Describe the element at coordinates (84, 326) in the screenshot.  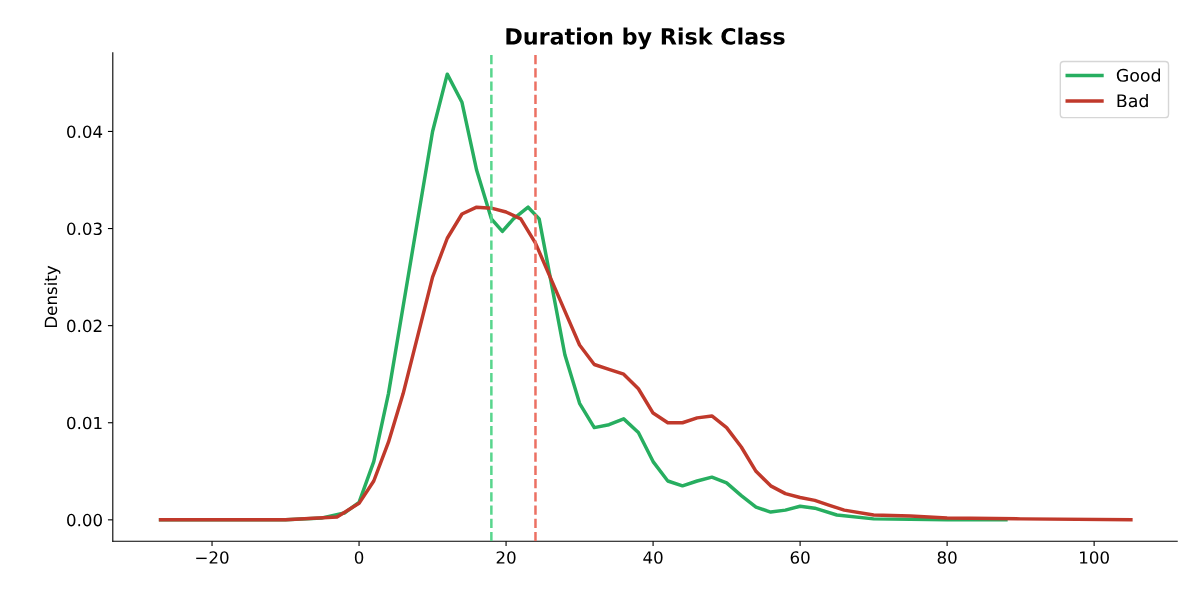
I see `y-tick-label: 0.02` at that location.